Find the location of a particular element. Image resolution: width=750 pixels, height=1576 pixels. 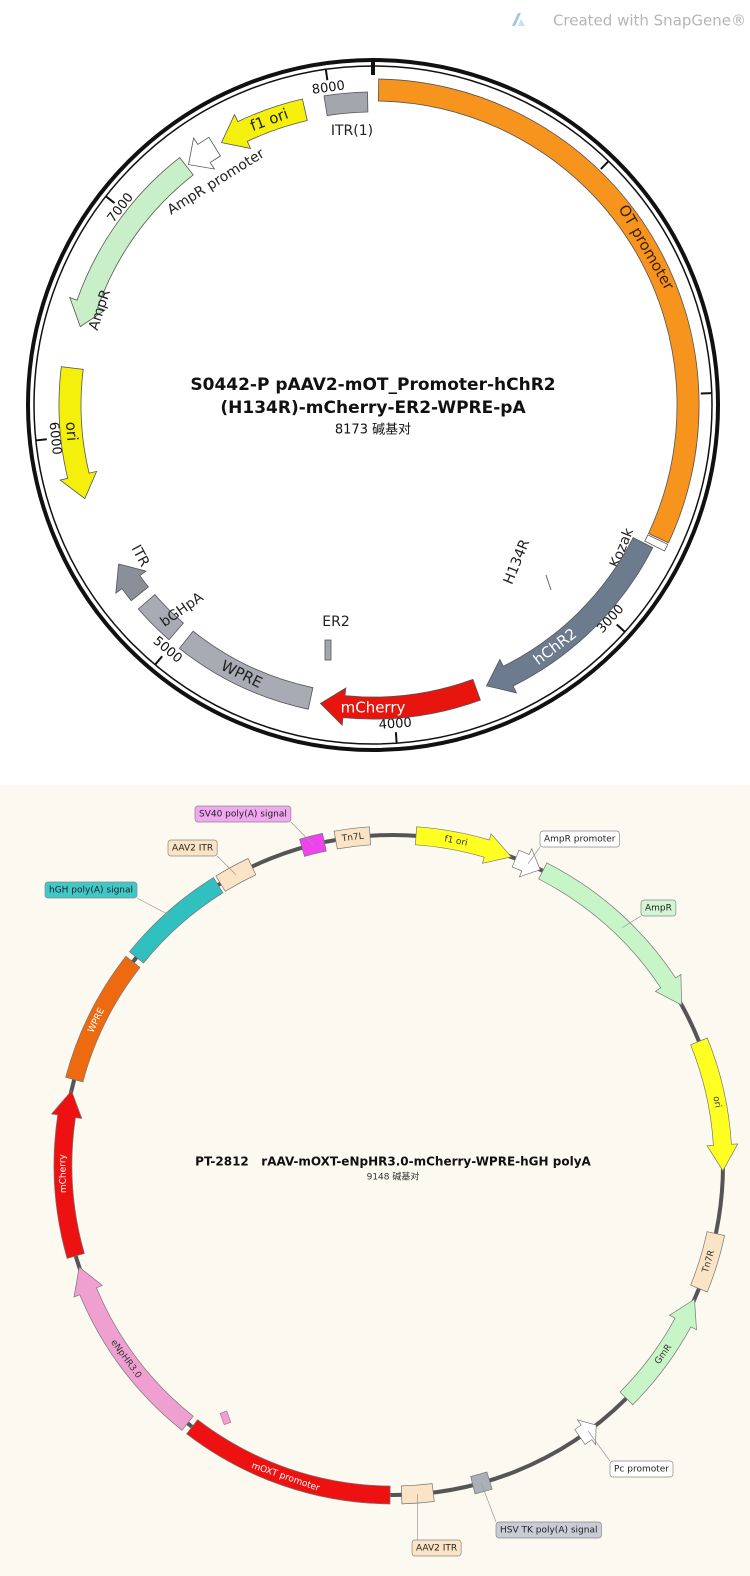

feature-label: AmpR promoter is located at coordinates (580, 840).